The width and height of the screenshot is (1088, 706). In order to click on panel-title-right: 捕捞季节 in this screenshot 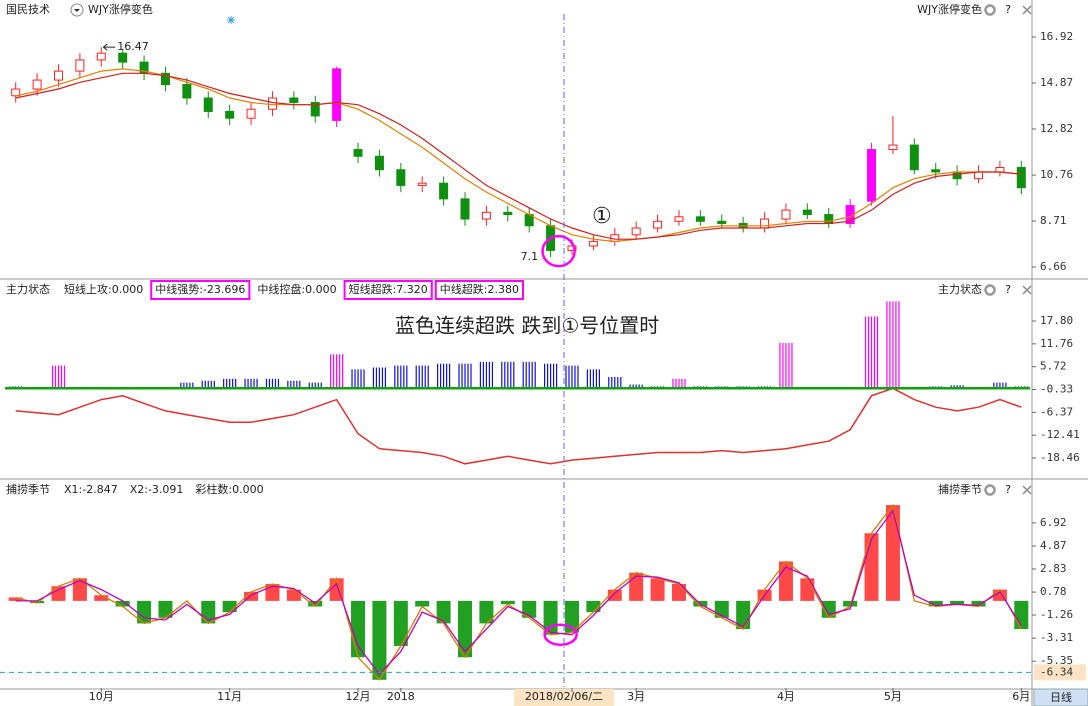, I will do `click(960, 489)`.